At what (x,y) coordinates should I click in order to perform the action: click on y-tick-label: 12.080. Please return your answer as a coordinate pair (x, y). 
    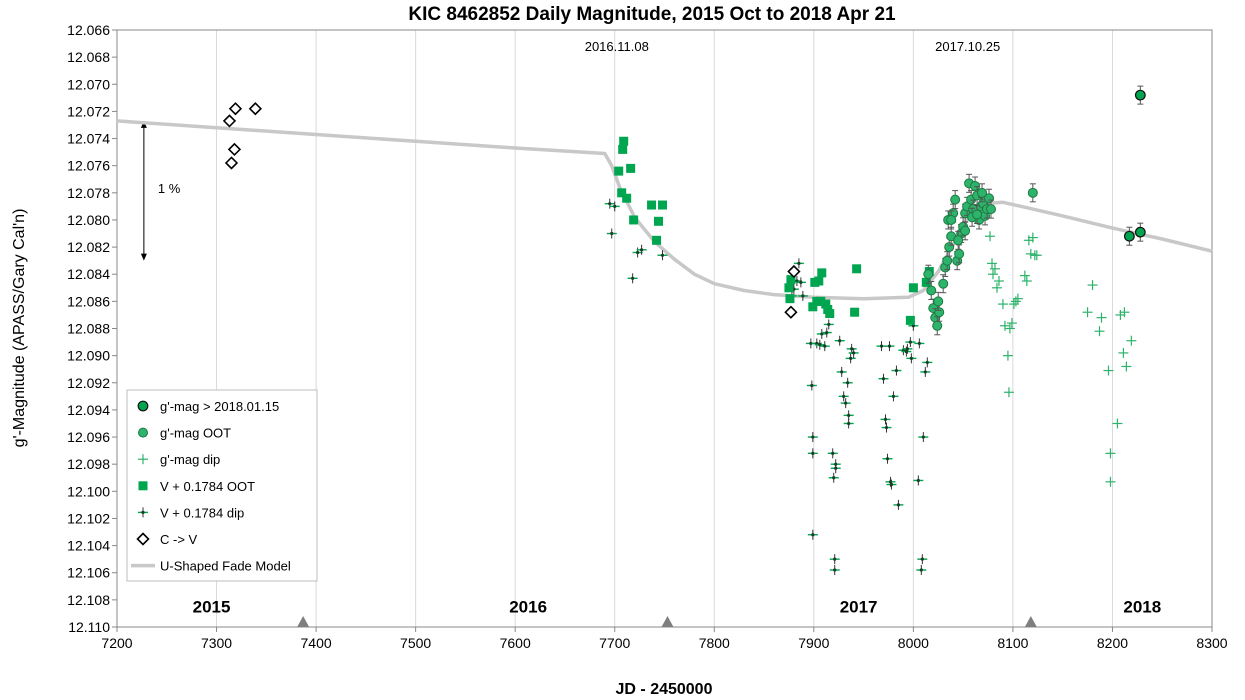
    Looking at the image, I should click on (88, 220).